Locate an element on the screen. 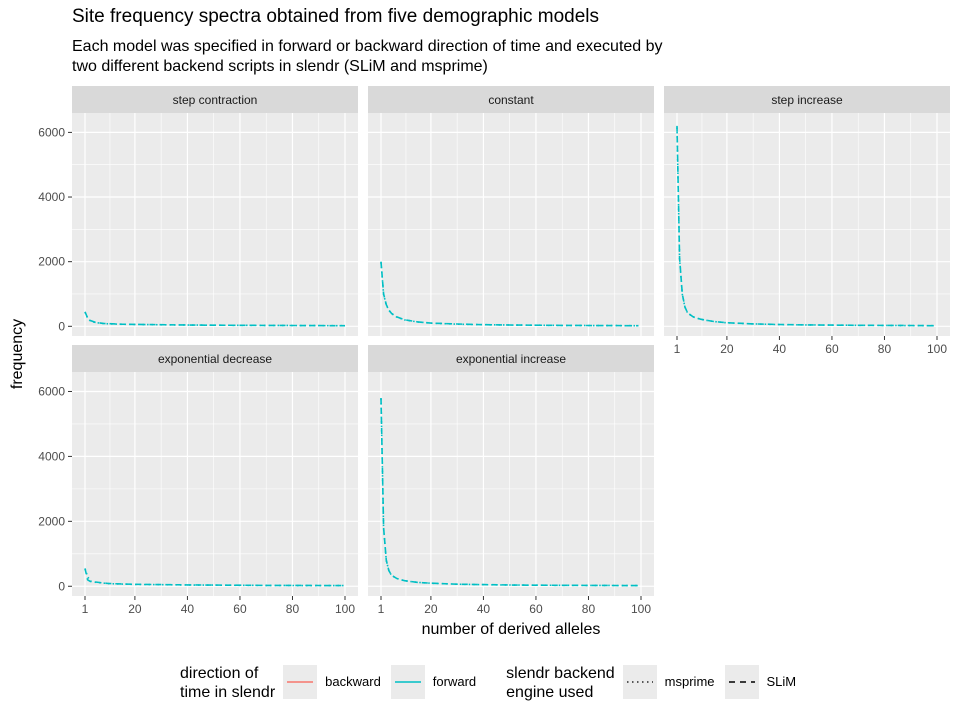  facet-strip-label: constant is located at coordinates (511, 100).